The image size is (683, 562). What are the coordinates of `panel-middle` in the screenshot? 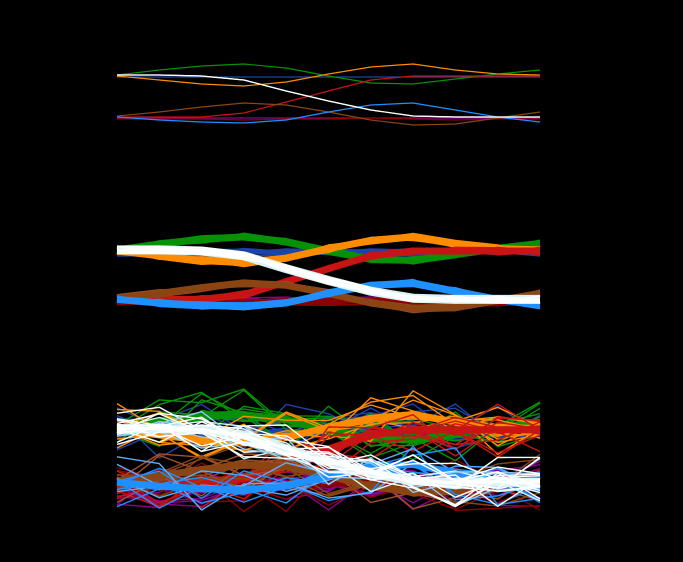 It's located at (328, 273).